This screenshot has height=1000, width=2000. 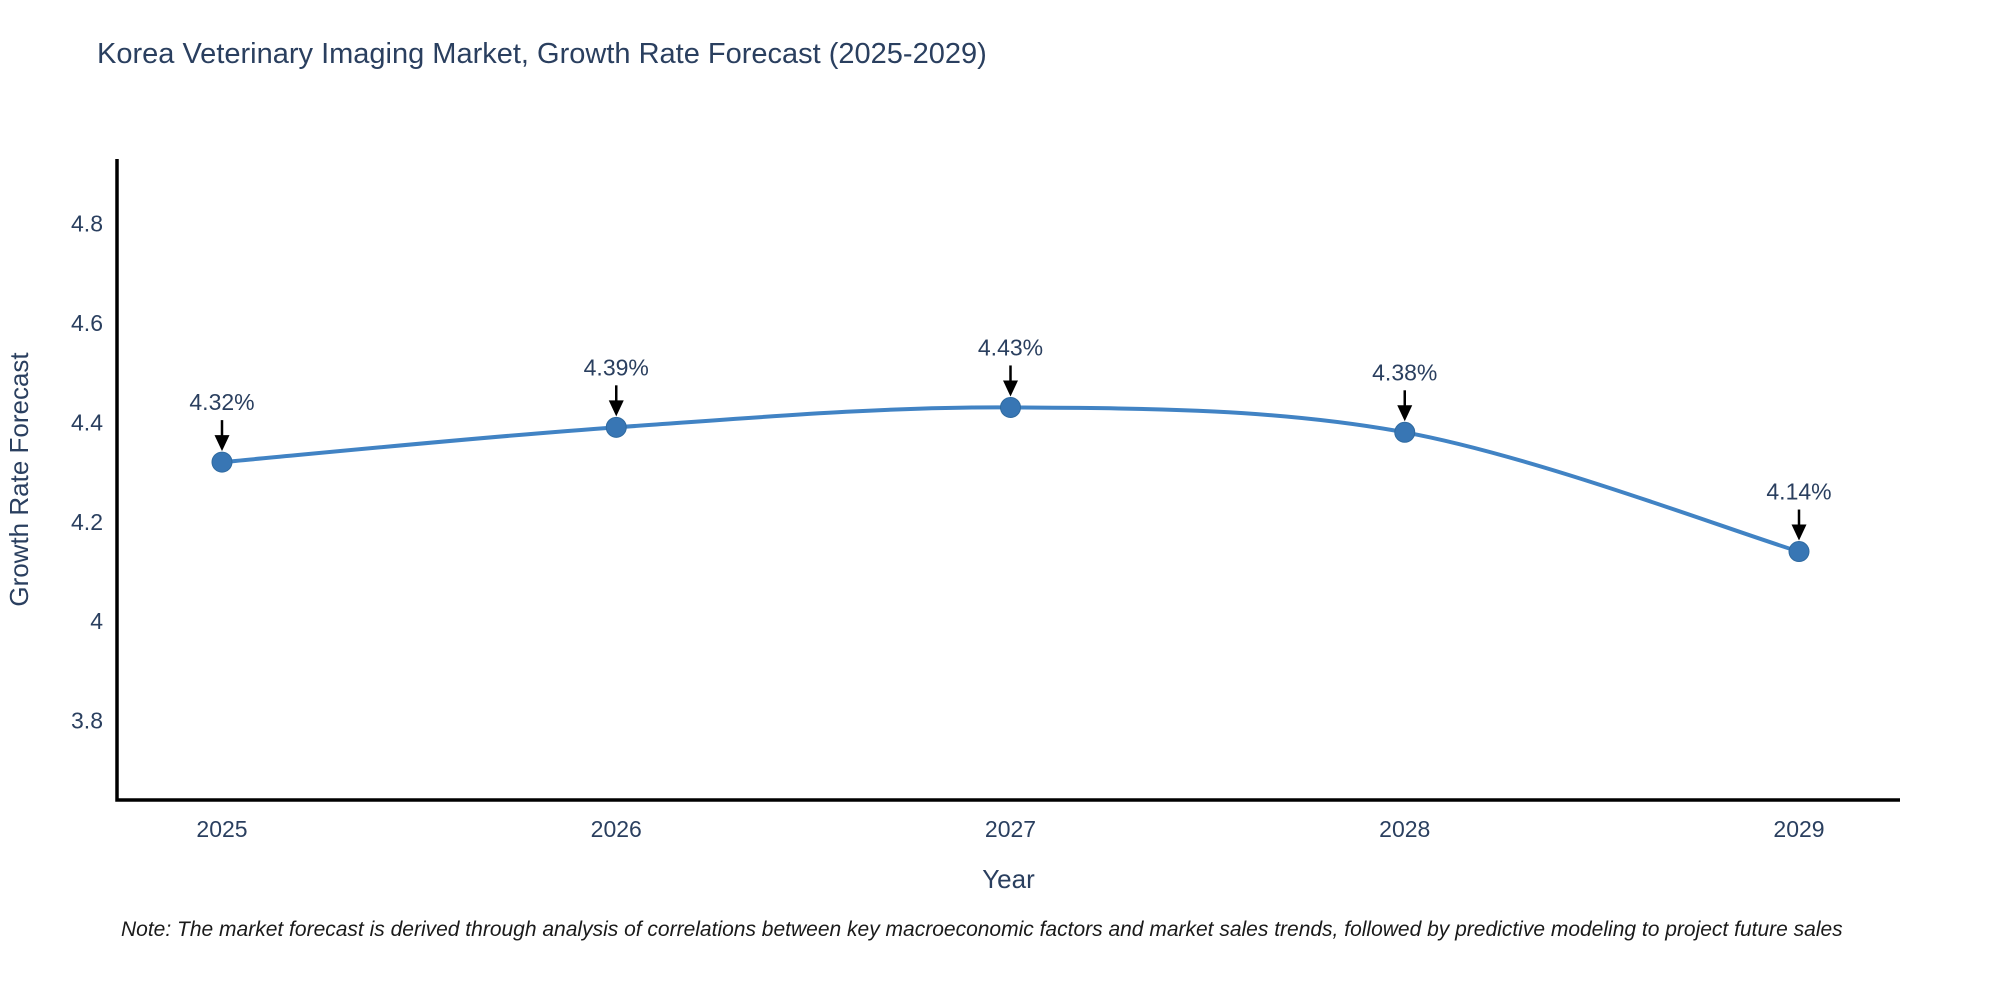 What do you see at coordinates (221, 402) in the screenshot?
I see `point-annotation-label: 4.32%` at bounding box center [221, 402].